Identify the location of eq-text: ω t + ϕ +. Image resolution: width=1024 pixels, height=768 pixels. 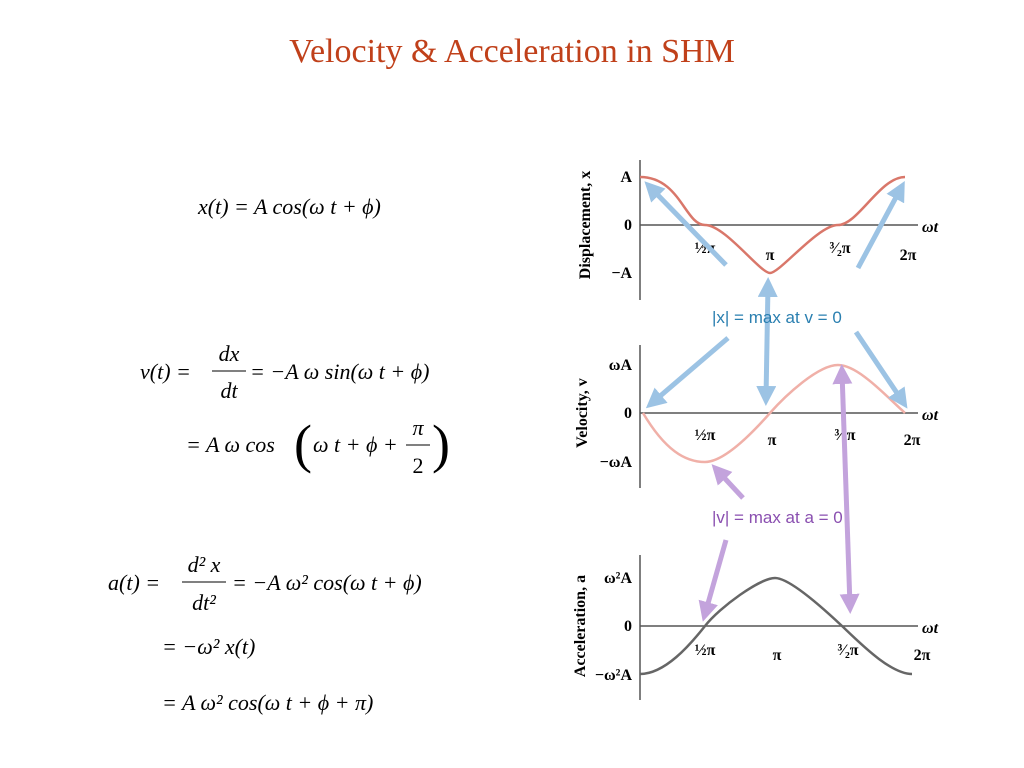
(355, 444).